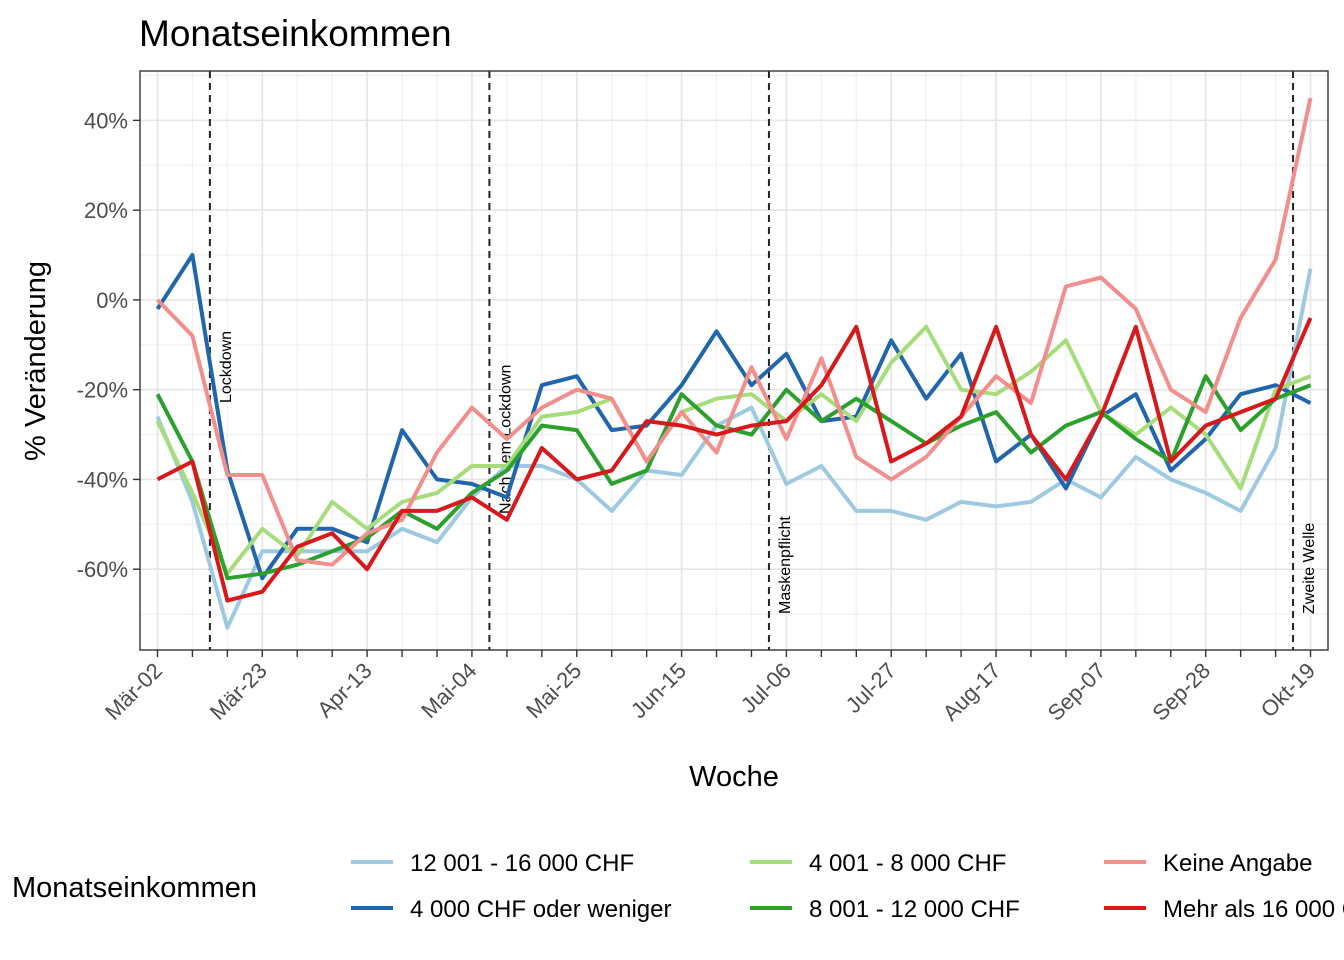 The height and width of the screenshot is (960, 1344). I want to click on x-tick-label: Jul-27, so click(871, 688).